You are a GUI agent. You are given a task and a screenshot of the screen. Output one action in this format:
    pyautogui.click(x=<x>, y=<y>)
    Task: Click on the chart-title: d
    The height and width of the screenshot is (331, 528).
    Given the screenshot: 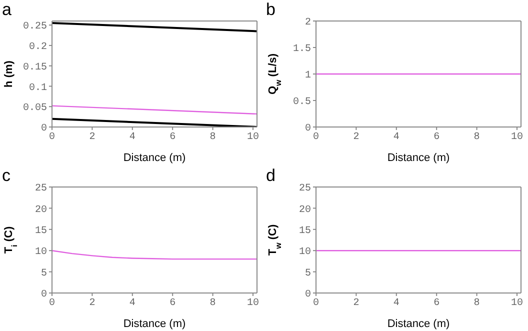 What is the action you would take?
    pyautogui.click(x=271, y=176)
    